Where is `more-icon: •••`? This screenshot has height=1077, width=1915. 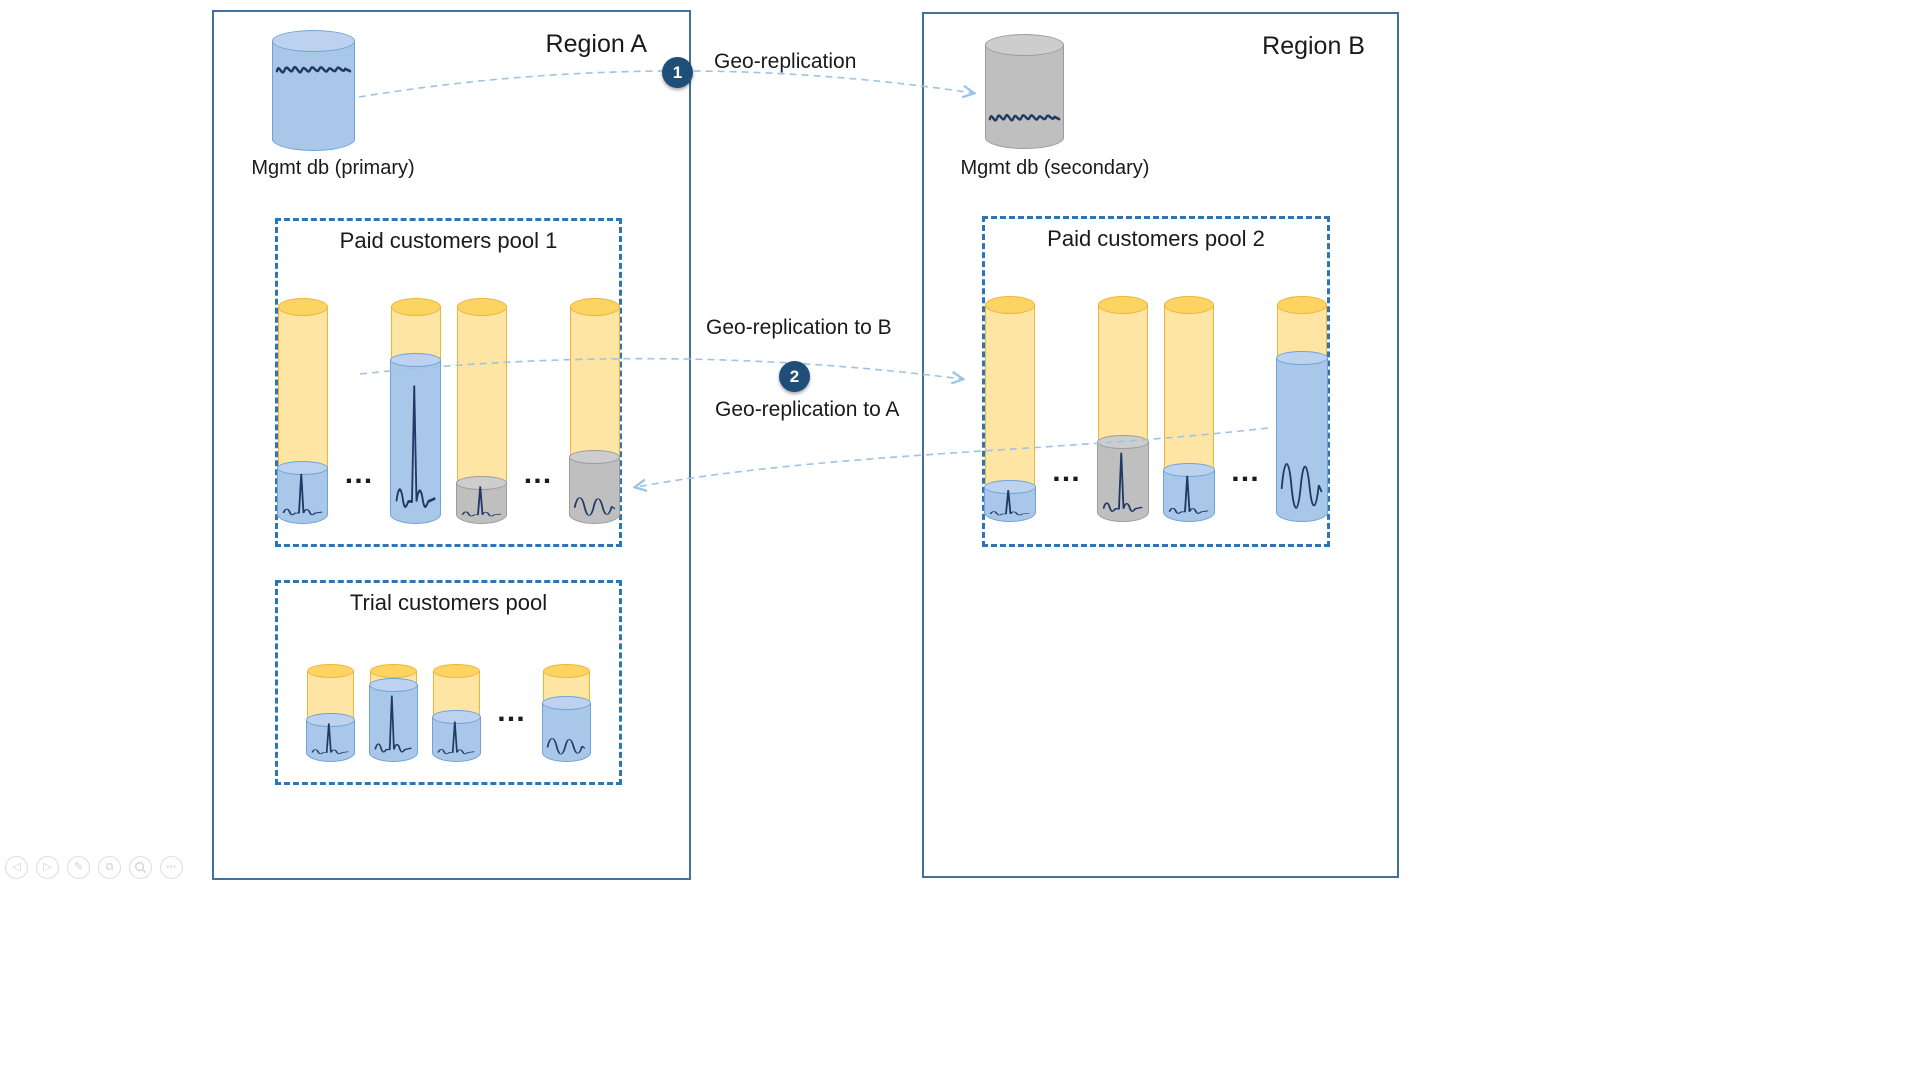 more-icon: ••• is located at coordinates (171, 867).